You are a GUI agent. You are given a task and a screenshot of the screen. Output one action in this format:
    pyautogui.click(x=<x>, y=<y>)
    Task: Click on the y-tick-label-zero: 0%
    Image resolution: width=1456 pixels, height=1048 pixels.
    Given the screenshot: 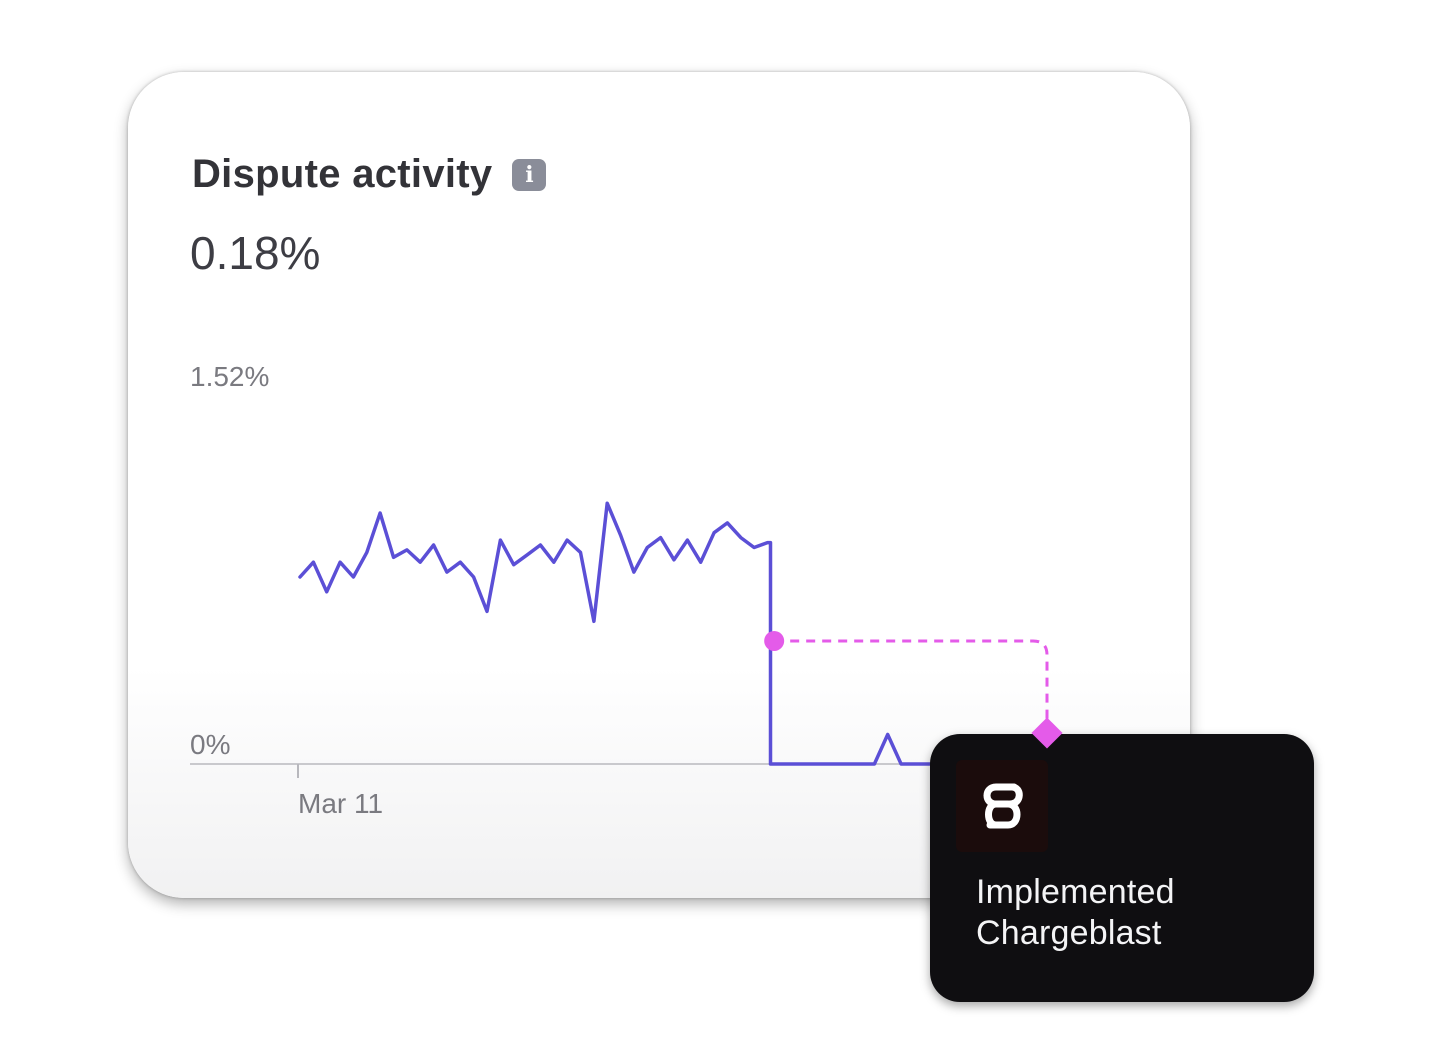 What is the action you would take?
    pyautogui.click(x=210, y=744)
    